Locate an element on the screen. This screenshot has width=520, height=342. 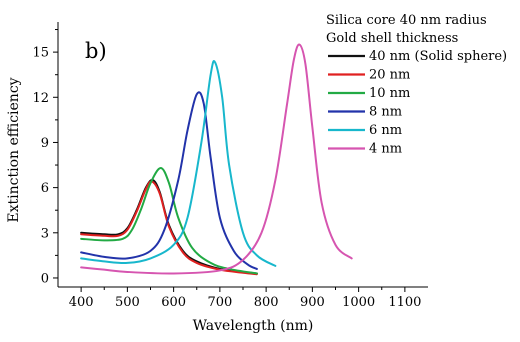
y-tick-label: 6 is located at coordinates (45, 188).